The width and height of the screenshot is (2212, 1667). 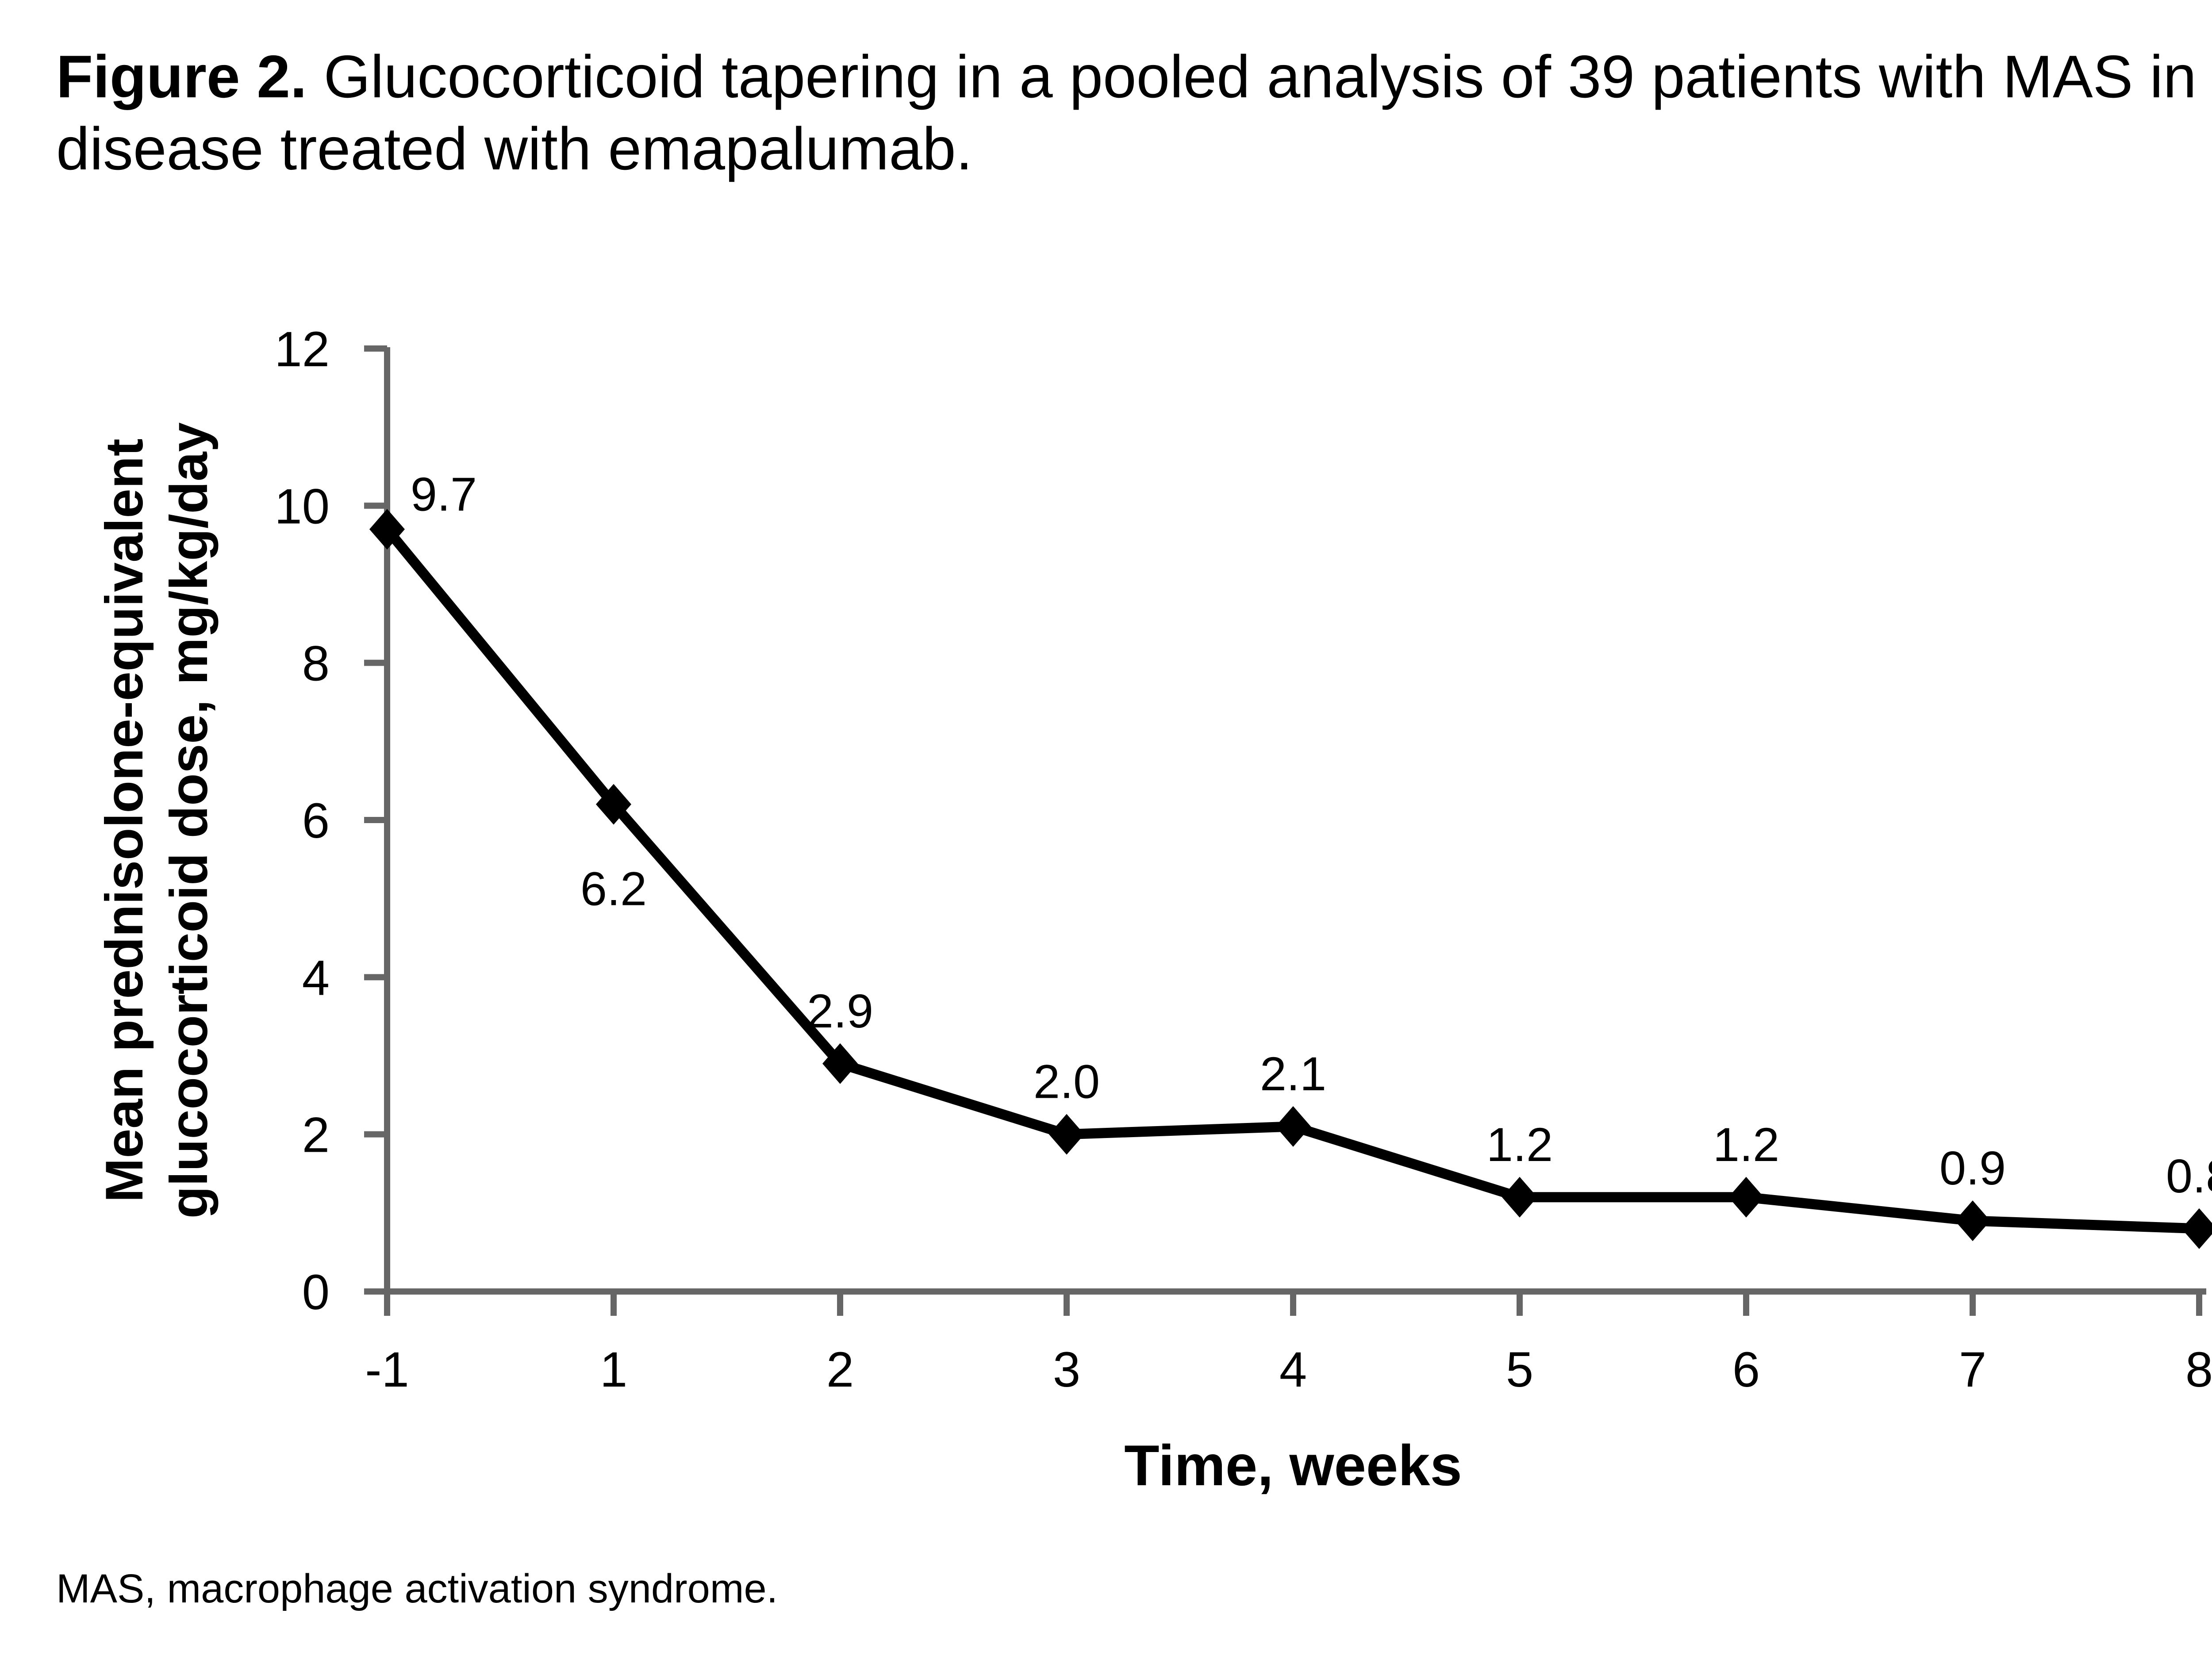 What do you see at coordinates (316, 1135) in the screenshot?
I see `y-tick-label: 2` at bounding box center [316, 1135].